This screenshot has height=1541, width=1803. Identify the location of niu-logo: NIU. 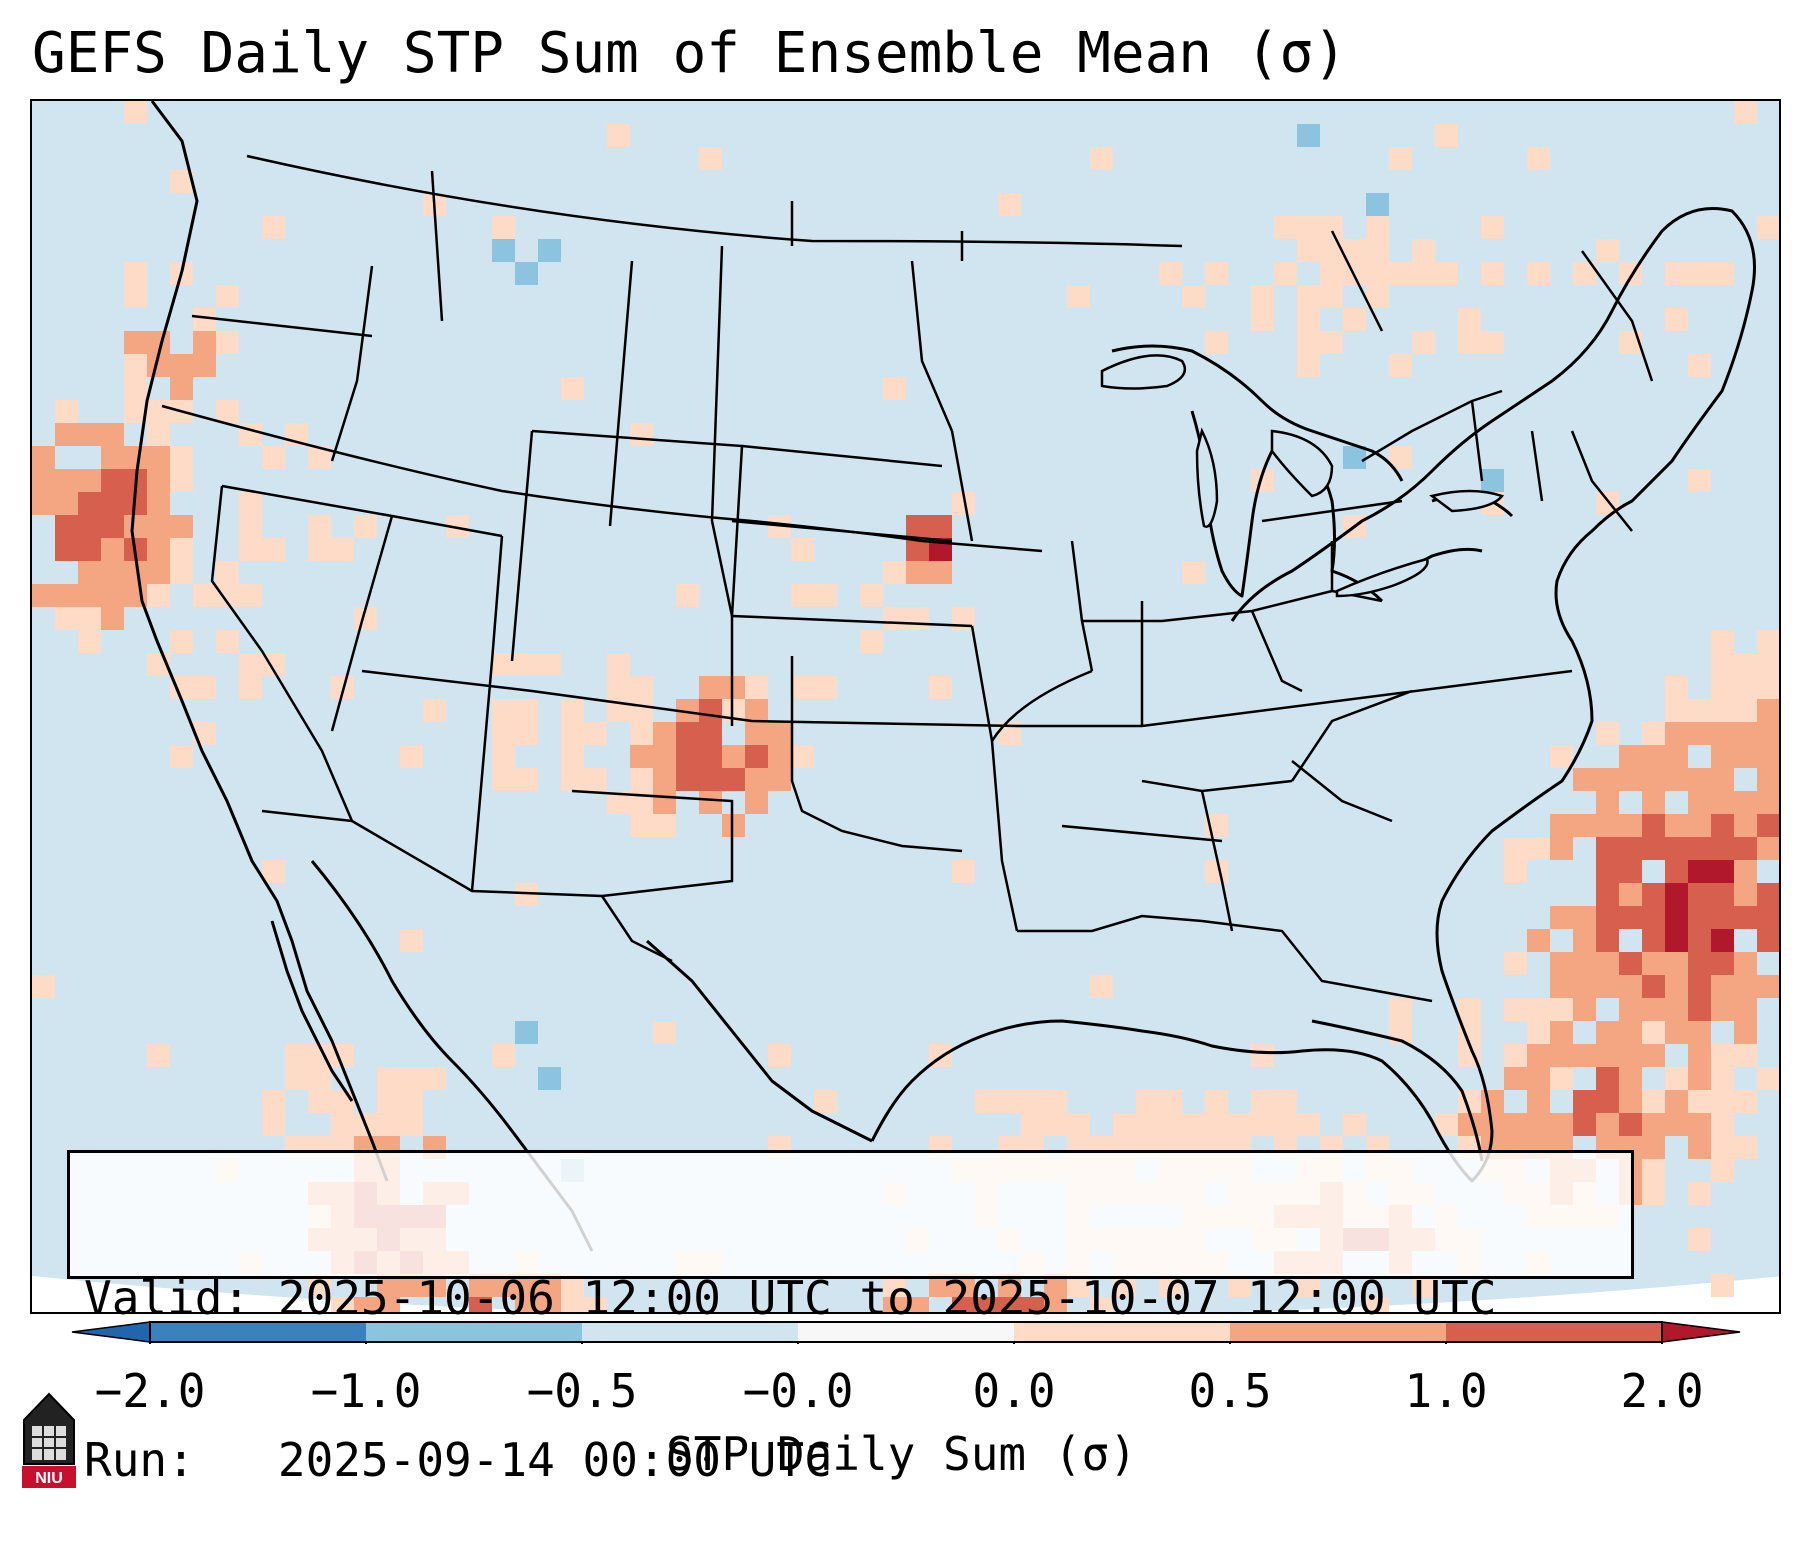
(49, 1440).